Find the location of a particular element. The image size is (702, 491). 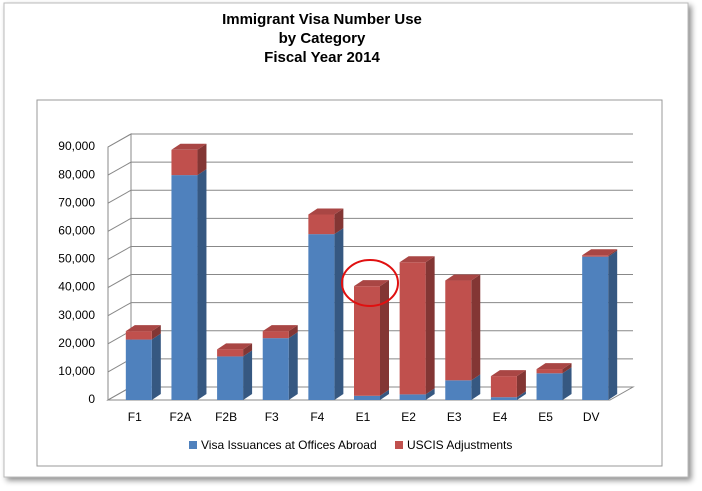

y-tick-label: 70,000 is located at coordinates (76, 202).